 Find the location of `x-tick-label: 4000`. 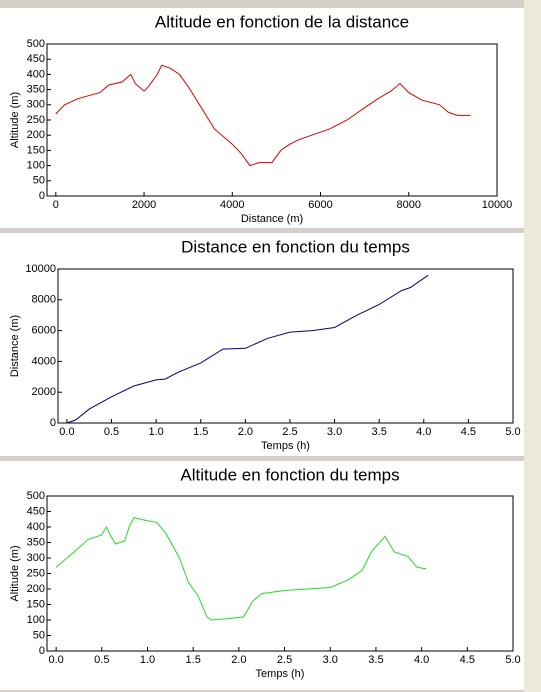

x-tick-label: 4000 is located at coordinates (232, 205).